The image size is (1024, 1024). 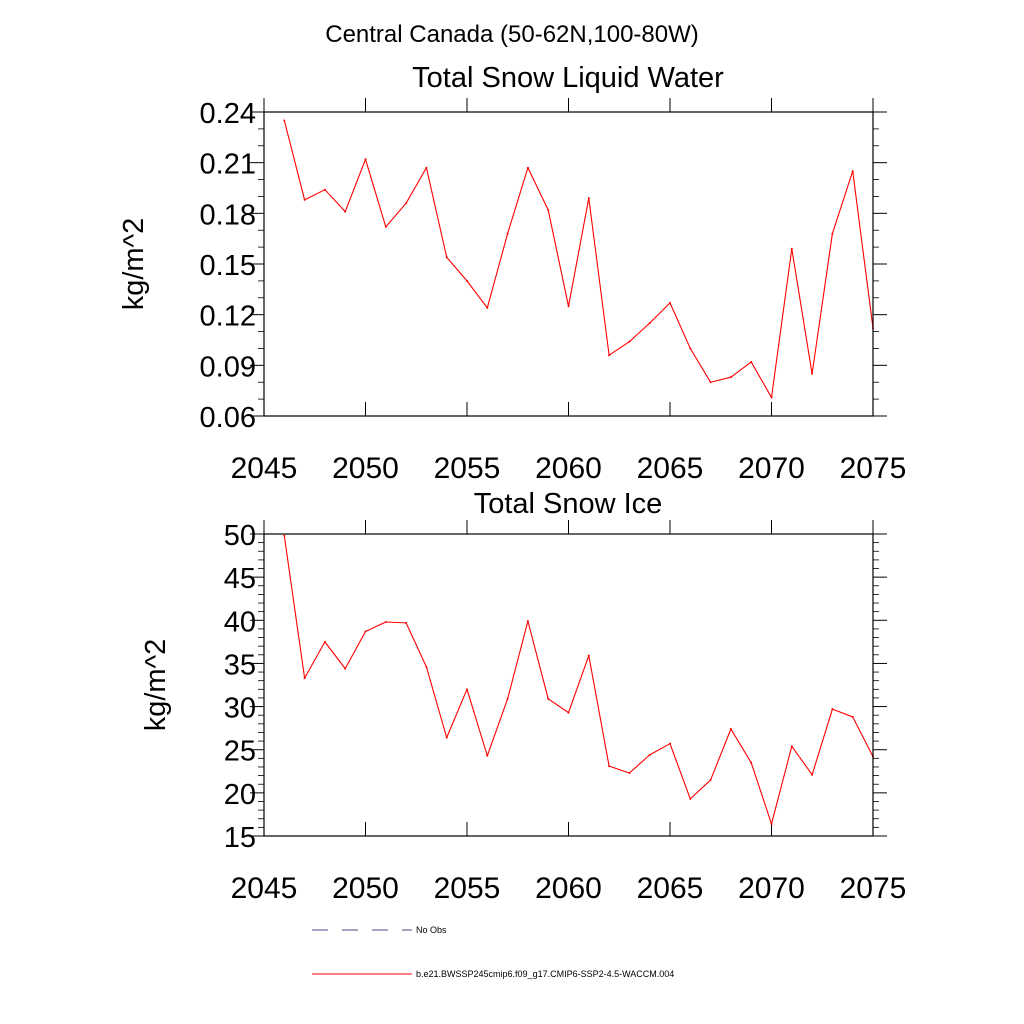 I want to click on y-tick-label: 0.09, so click(x=228, y=367).